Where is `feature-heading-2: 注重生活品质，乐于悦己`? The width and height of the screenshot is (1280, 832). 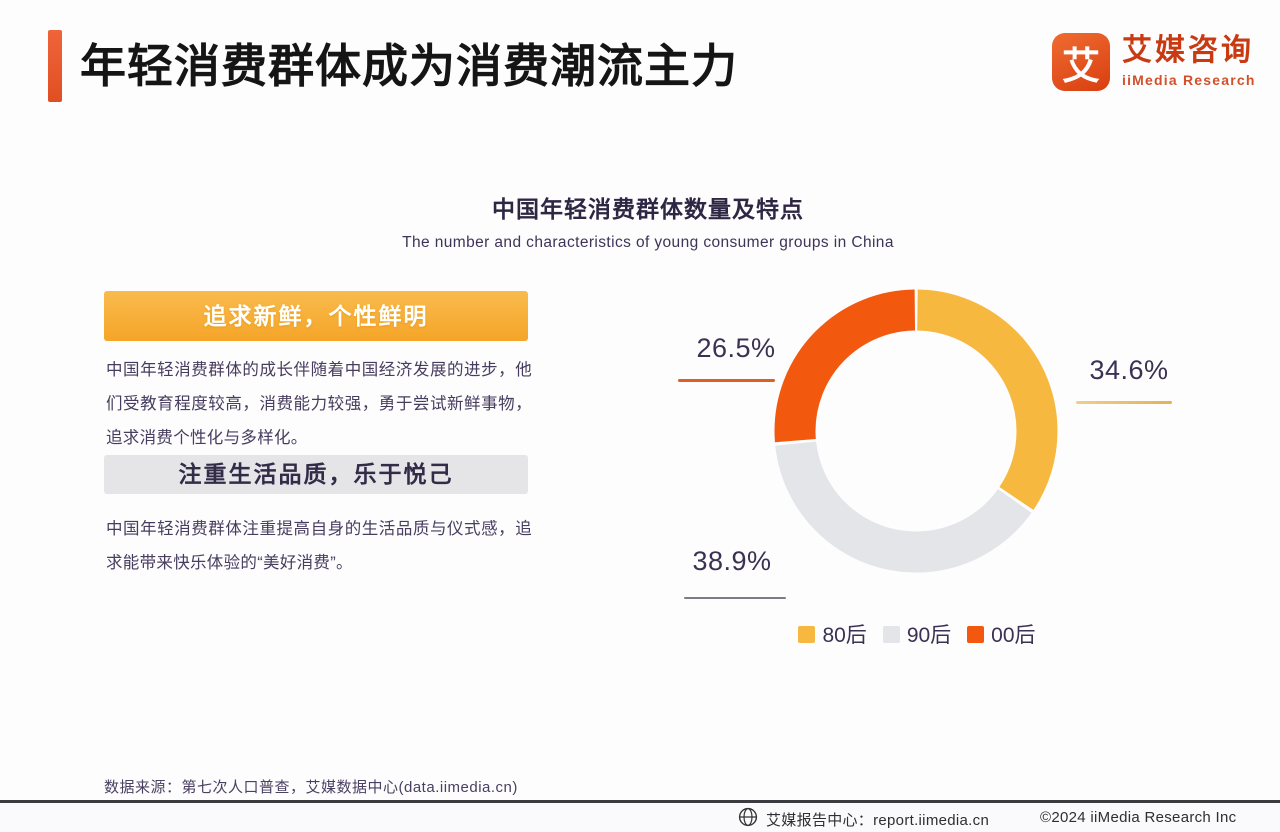 feature-heading-2: 注重生活品质，乐于悦己 is located at coordinates (316, 474).